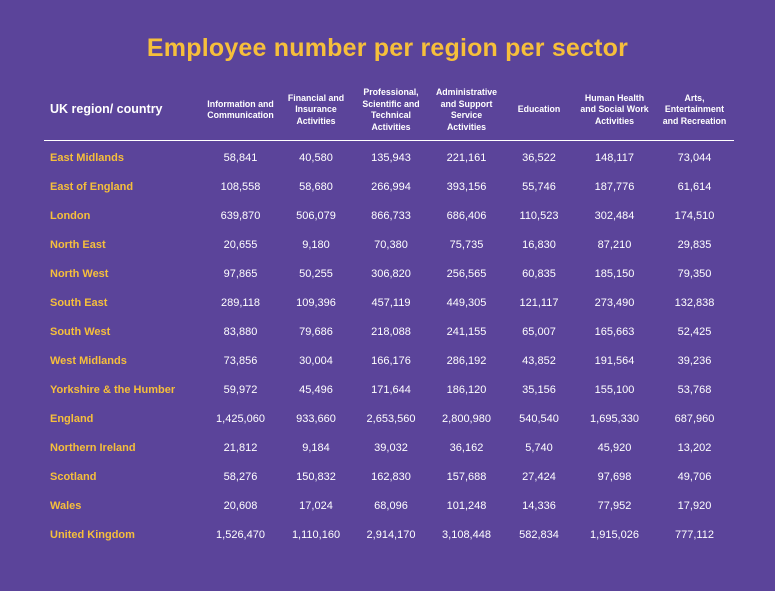 This screenshot has width=775, height=591. I want to click on table-cell: 221,161, so click(466, 157).